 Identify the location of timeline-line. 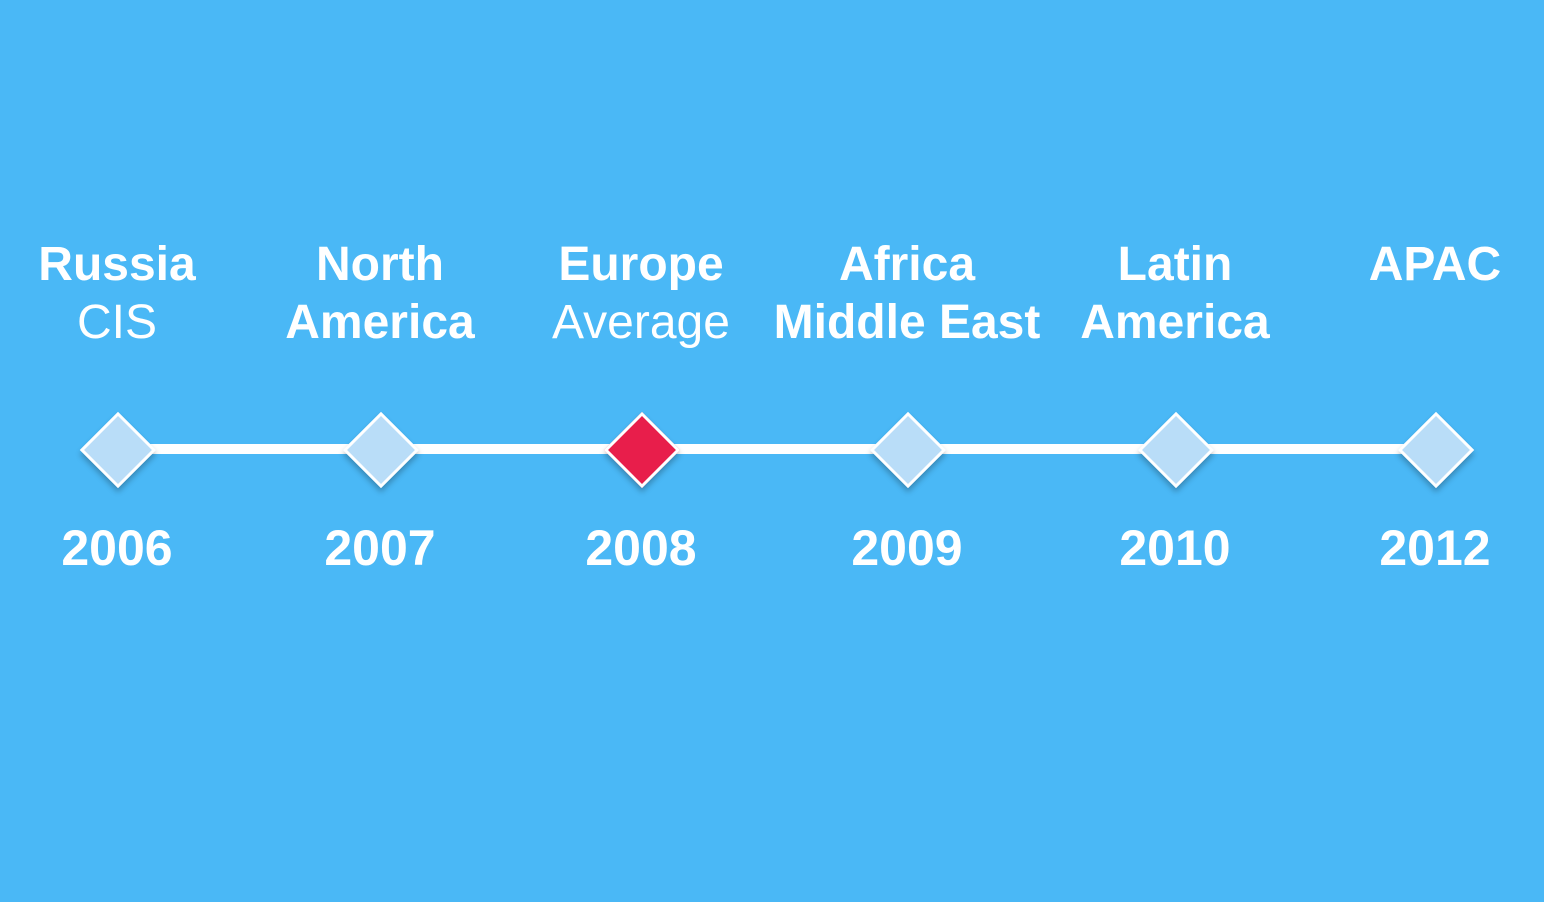
(776, 449).